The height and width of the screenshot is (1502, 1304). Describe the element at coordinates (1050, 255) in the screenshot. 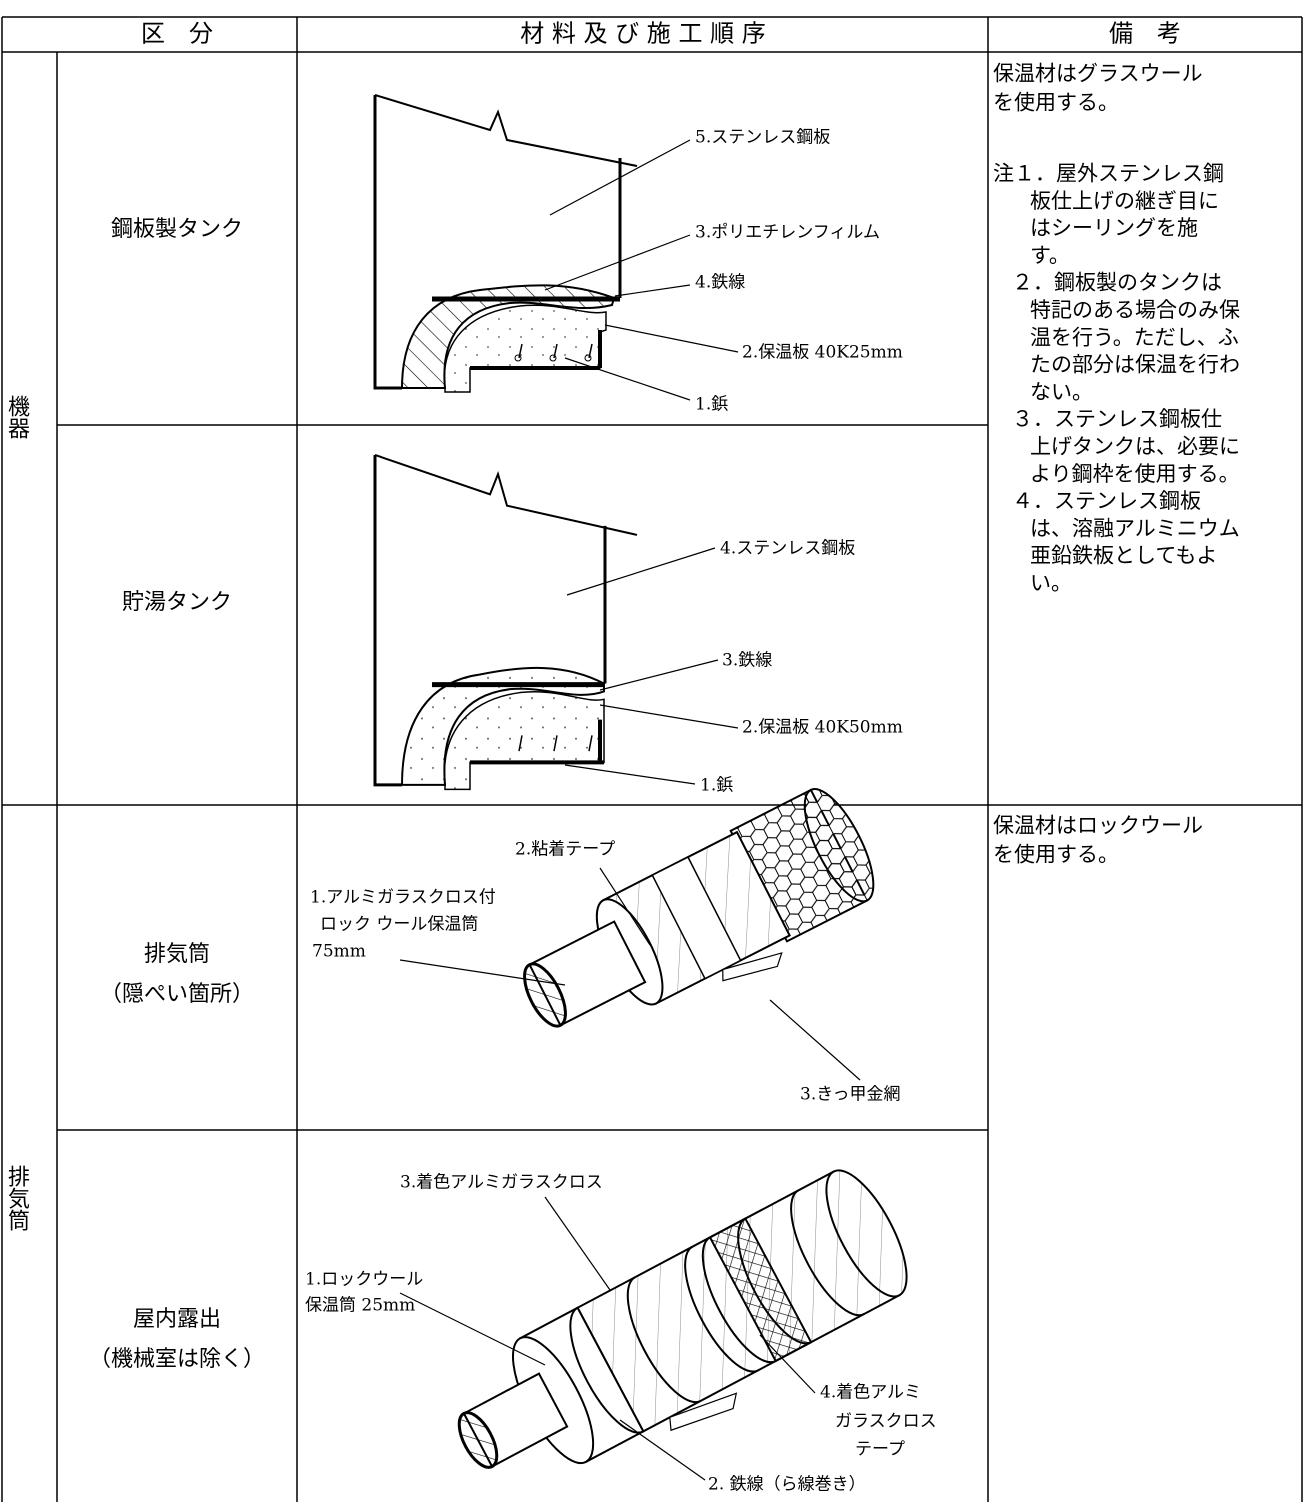

I see `remark-line: す。` at that location.